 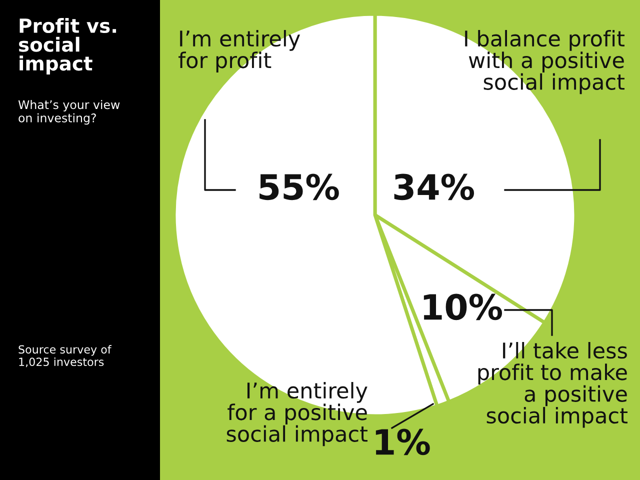 What do you see at coordinates (403, 442) in the screenshot?
I see `data-label: 1%` at bounding box center [403, 442].